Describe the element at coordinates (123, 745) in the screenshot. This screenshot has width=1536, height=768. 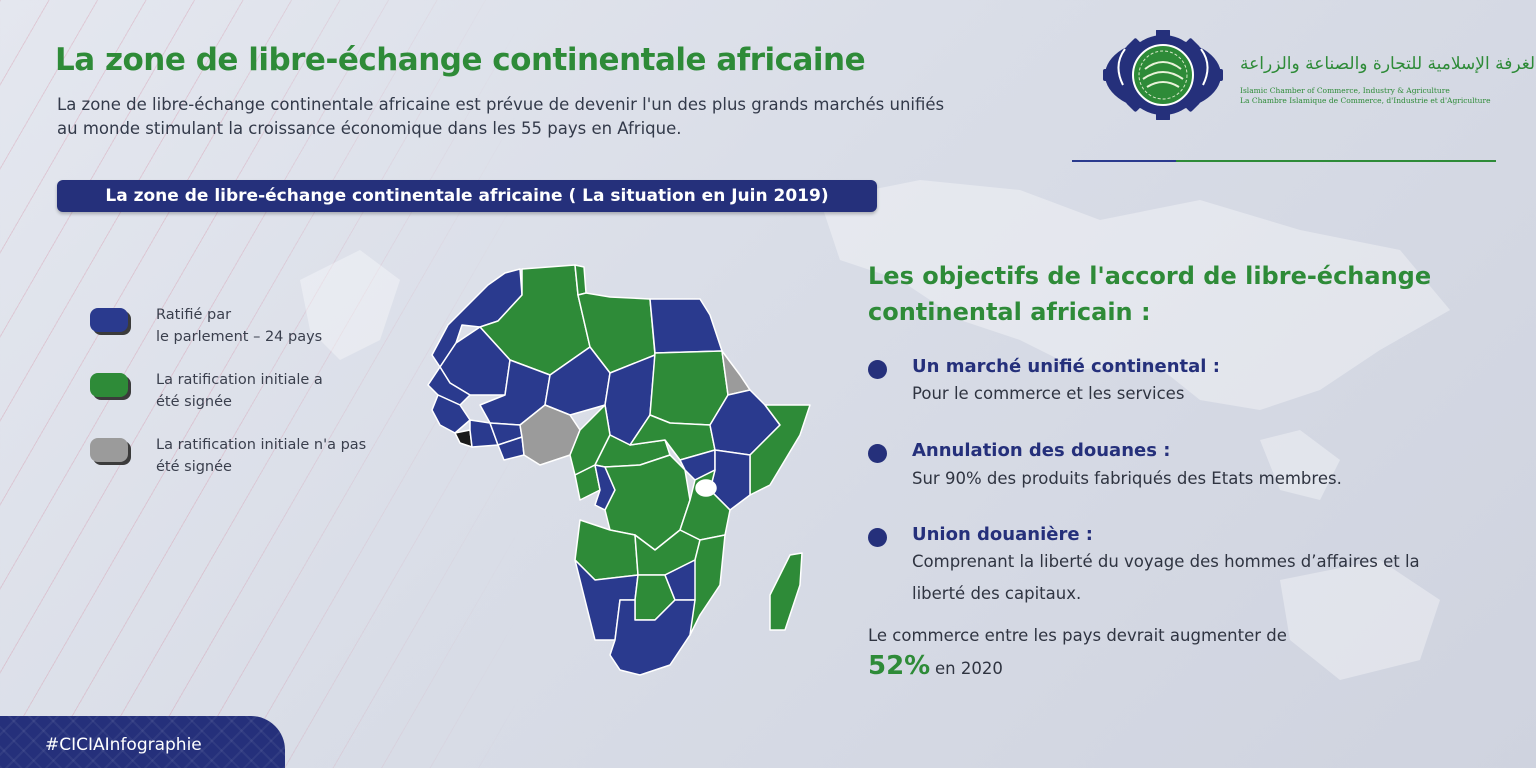
I see `hashtag-label: #CICIAInfographie` at that location.